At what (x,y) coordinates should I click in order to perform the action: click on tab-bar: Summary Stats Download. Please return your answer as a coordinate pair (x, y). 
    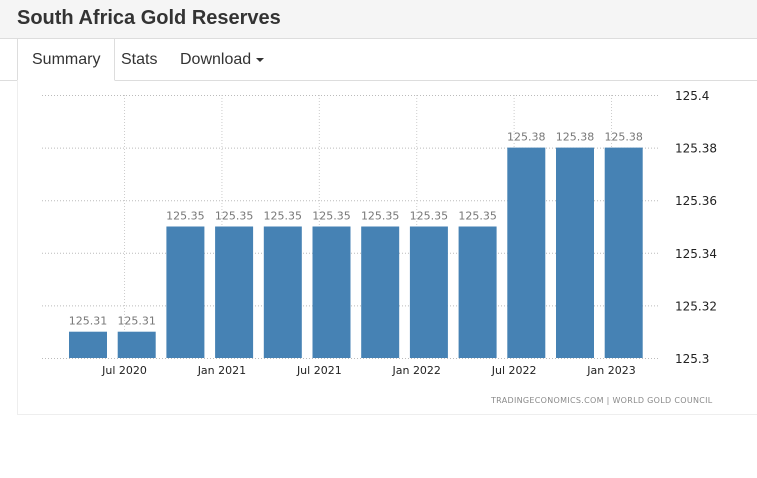
    Looking at the image, I should click on (378, 60).